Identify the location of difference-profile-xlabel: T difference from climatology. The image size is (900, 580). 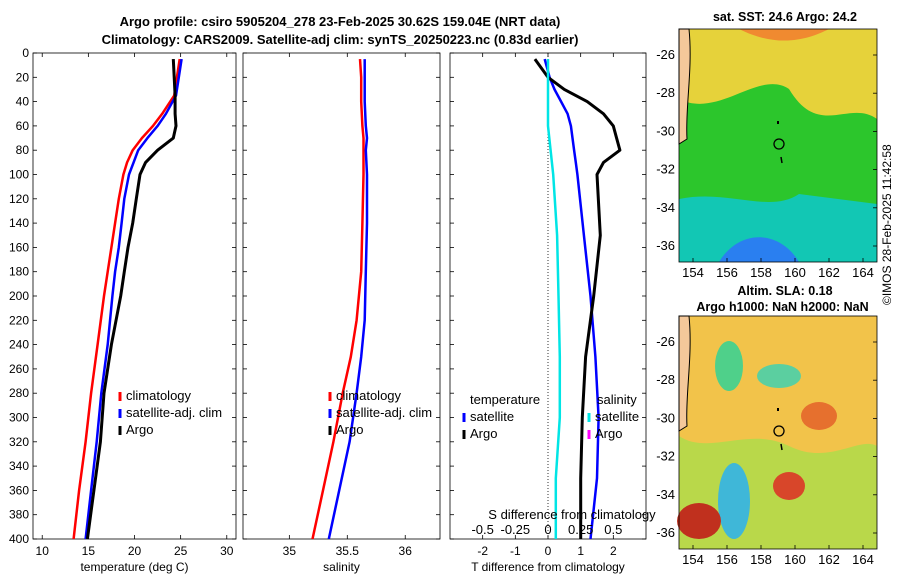
(548, 567).